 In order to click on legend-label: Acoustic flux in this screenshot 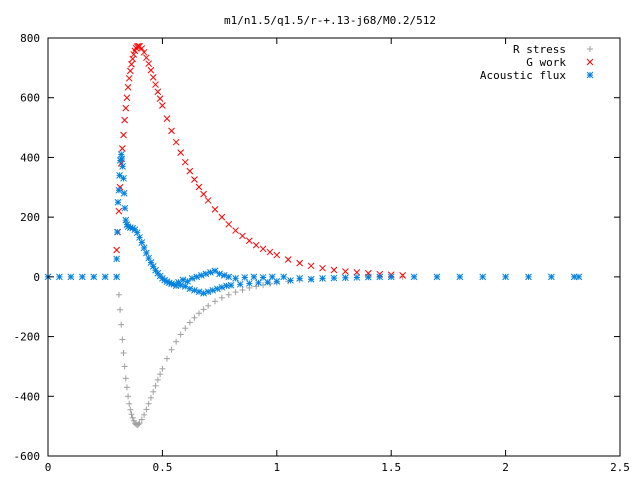, I will do `click(523, 75)`.